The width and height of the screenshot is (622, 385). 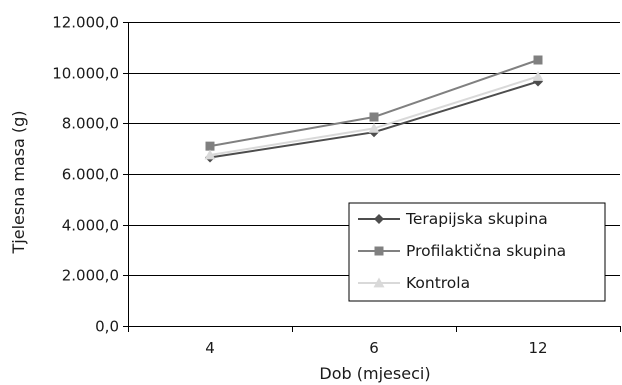 What do you see at coordinates (537, 348) in the screenshot?
I see `x-tick-label: 12` at bounding box center [537, 348].